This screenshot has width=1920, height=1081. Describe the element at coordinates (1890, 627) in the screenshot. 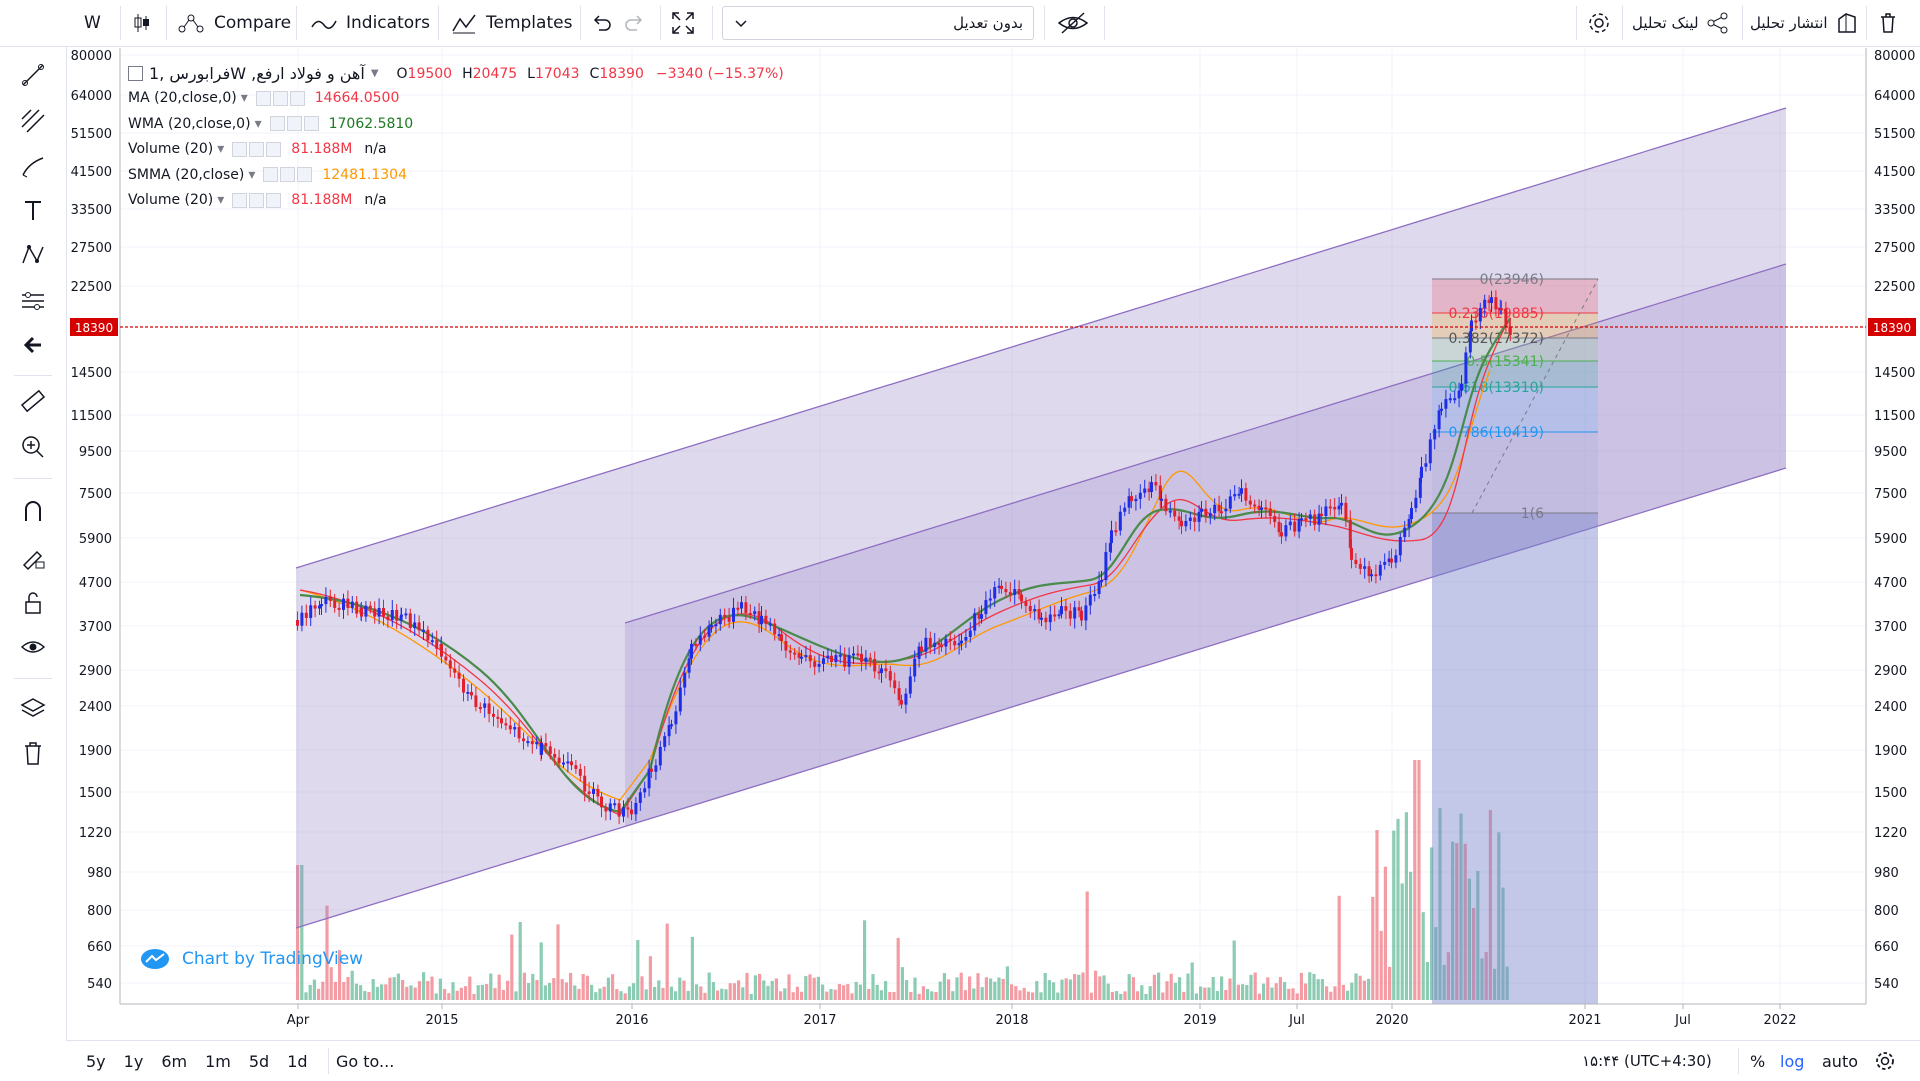

I see `price-axis-label-right: 3700` at that location.